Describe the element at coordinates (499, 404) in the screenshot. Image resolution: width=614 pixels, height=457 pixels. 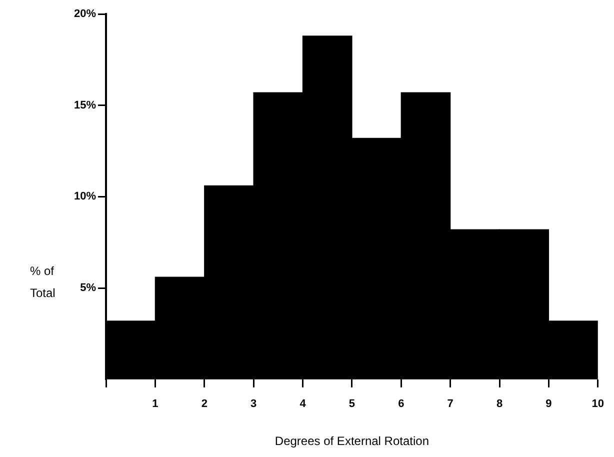
I see `x-tick-label: 8` at that location.